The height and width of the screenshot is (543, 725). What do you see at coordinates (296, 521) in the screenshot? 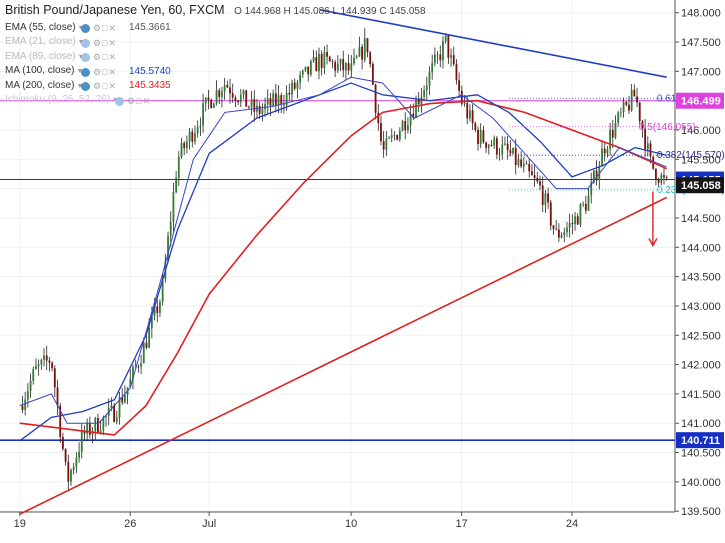
I see `x-axis: 19 26 Jul 10 17 24` at bounding box center [296, 521].